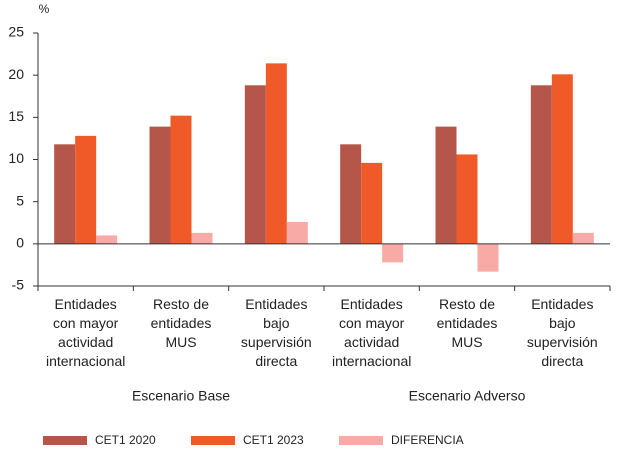  What do you see at coordinates (18, 285) in the screenshot?
I see `y-tick-label: -5` at bounding box center [18, 285].